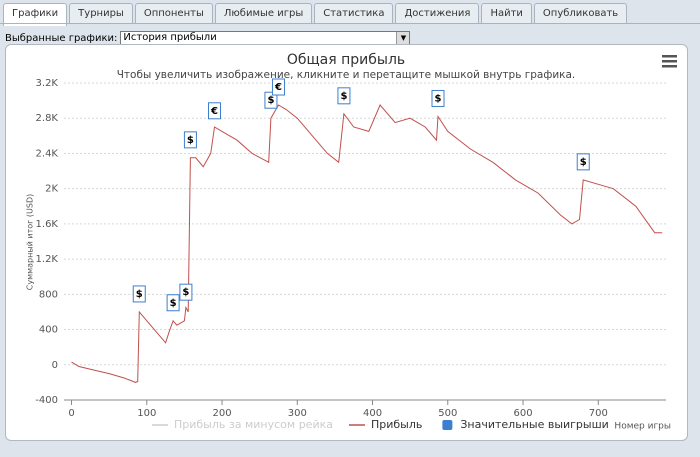 The height and width of the screenshot is (457, 700). Describe the element at coordinates (297, 413) in the screenshot. I see `x-tick-label: 300` at that location.